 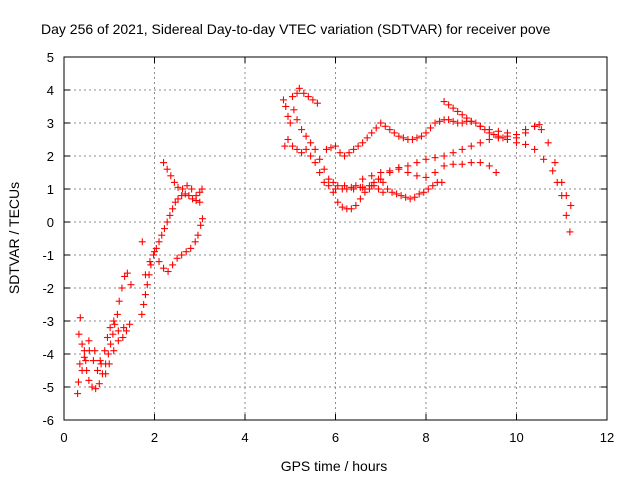 I want to click on y-tick-label: 5, so click(x=50, y=57).